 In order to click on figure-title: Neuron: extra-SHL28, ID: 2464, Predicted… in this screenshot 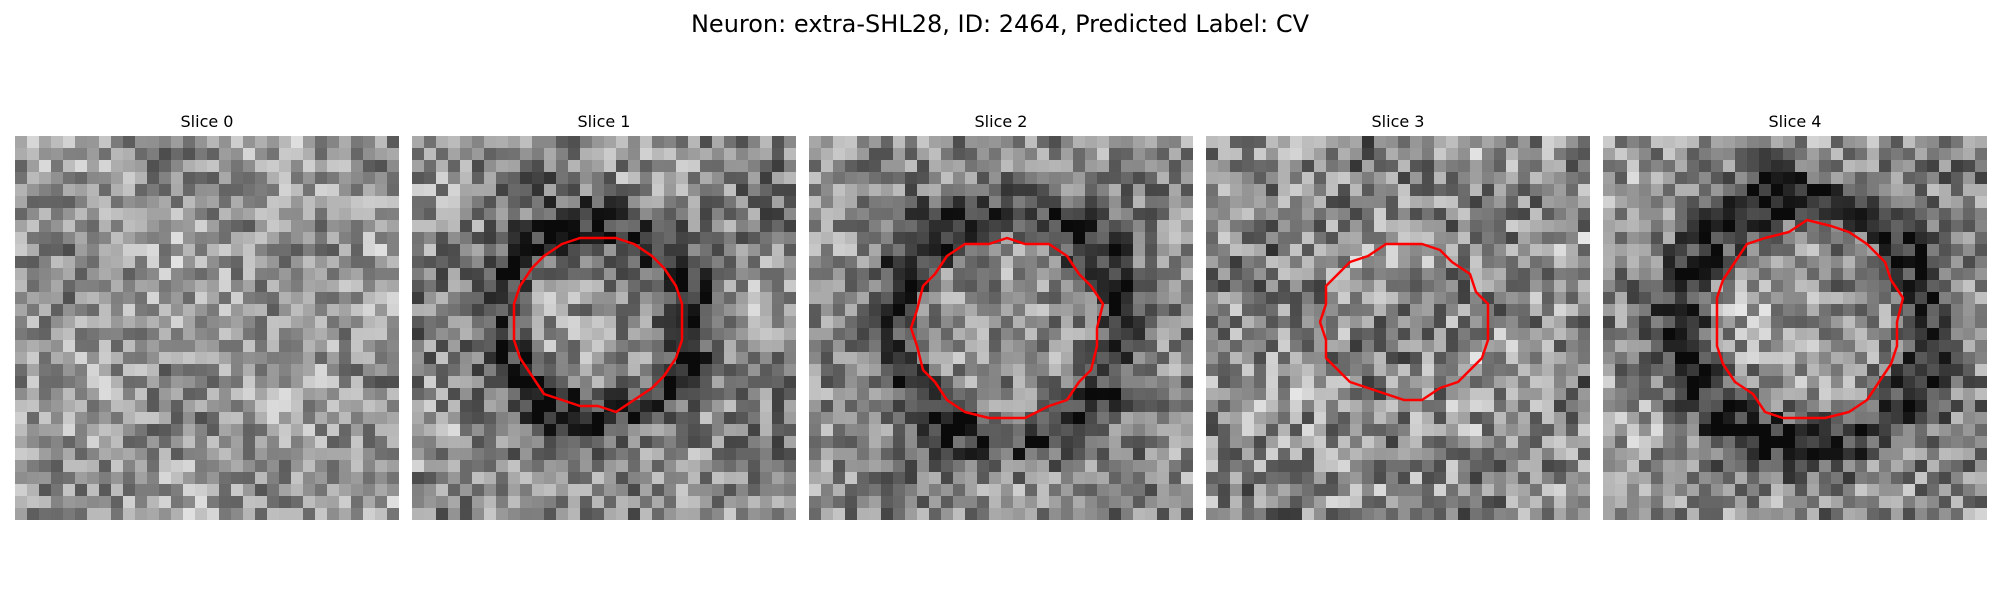, I will do `click(1000, 24)`.